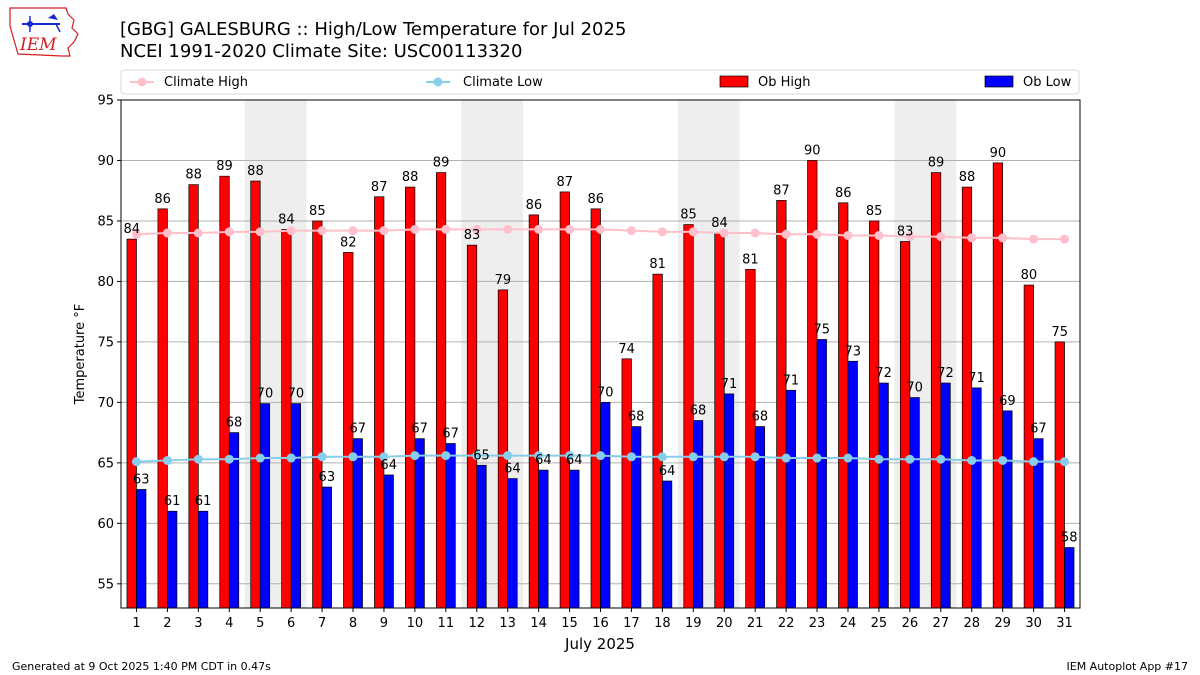 Image resolution: width=1200 pixels, height=675 pixels. What do you see at coordinates (786, 623) in the screenshot?
I see `x-tick-label: 22` at bounding box center [786, 623].